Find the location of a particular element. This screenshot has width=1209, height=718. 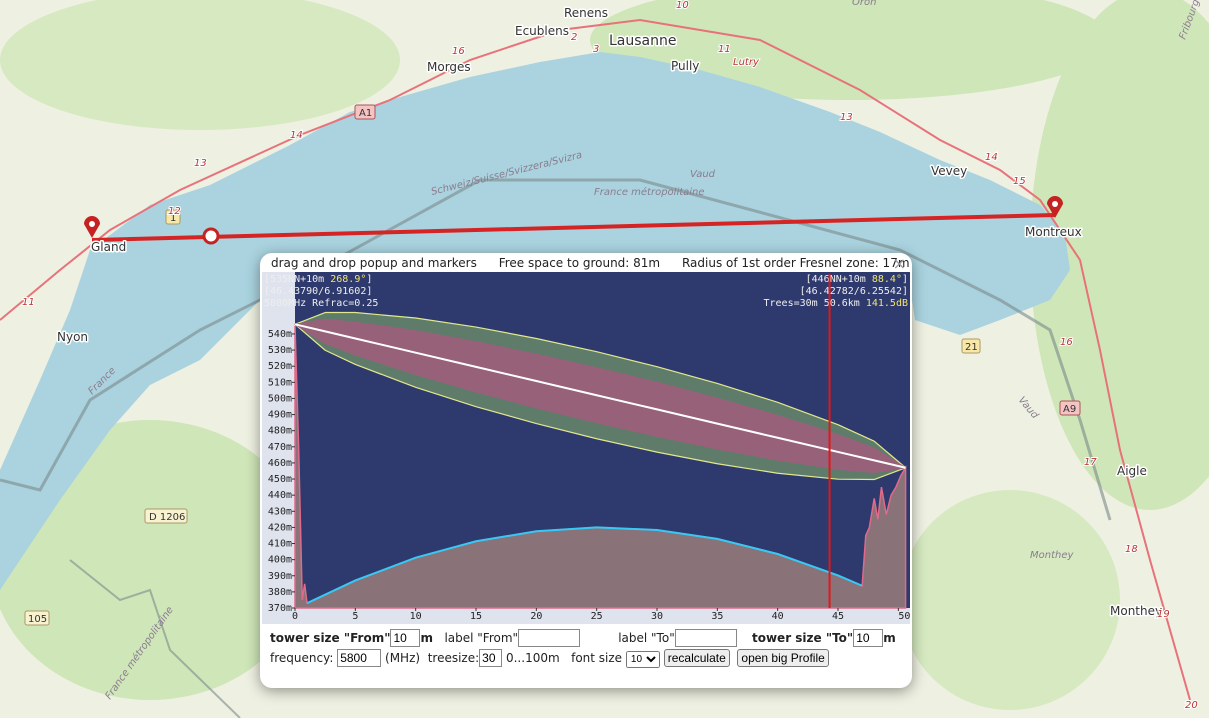

y-tick-label: 410m is located at coordinates (280, 544).